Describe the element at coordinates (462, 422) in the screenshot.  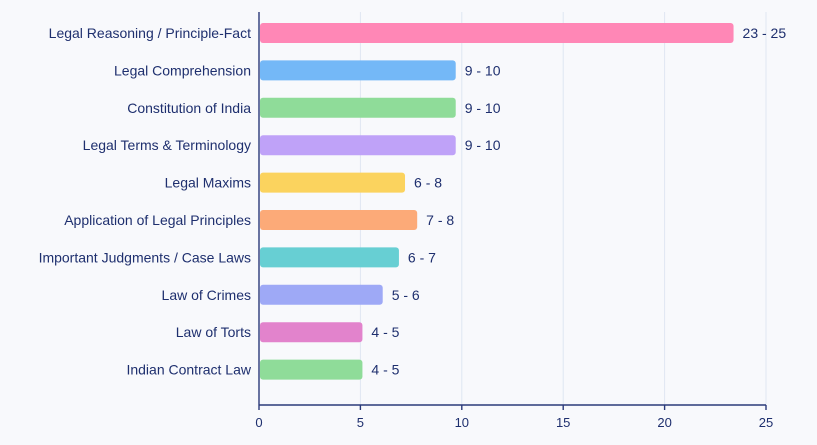
I see `x-tick-label: 10` at that location.